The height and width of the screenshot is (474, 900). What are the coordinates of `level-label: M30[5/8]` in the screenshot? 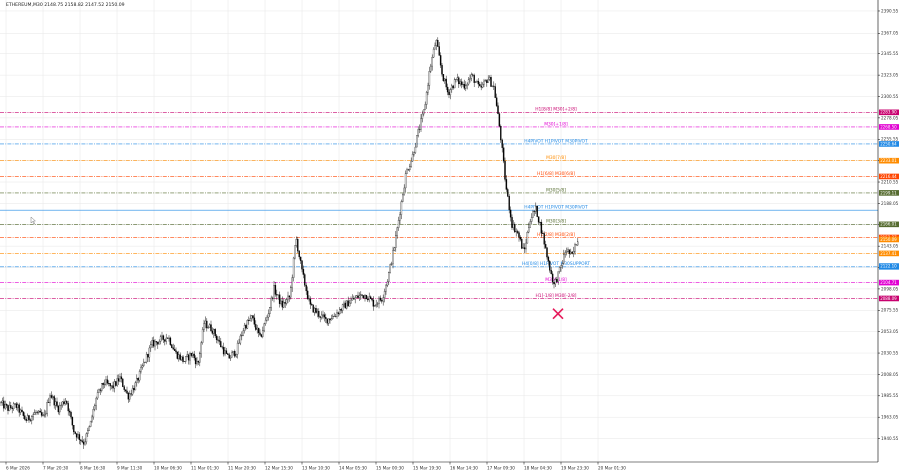 It's located at (556, 190).